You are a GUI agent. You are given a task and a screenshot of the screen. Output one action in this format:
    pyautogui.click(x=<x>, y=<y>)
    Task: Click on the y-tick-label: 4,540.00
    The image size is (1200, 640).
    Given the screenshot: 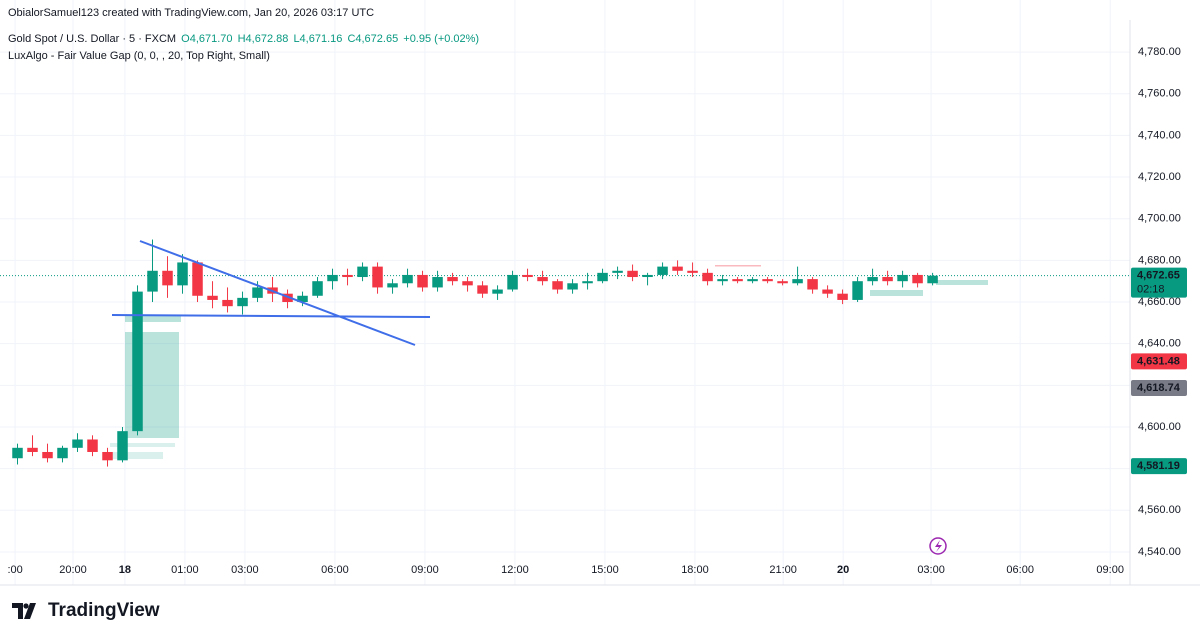 What is the action you would take?
    pyautogui.click(x=1159, y=552)
    